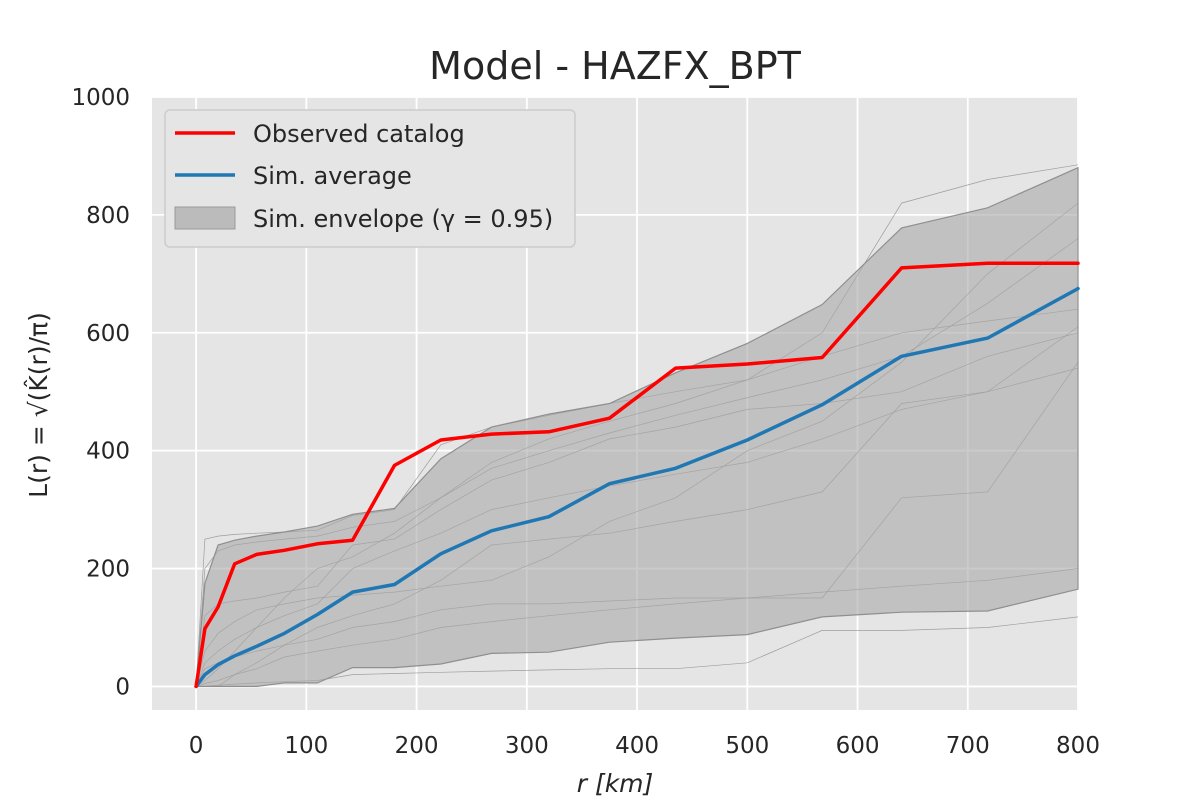 The height and width of the screenshot is (800, 1200). I want to click on y-axis-label: L(r) = √(K̂(r)/π), so click(38, 405).